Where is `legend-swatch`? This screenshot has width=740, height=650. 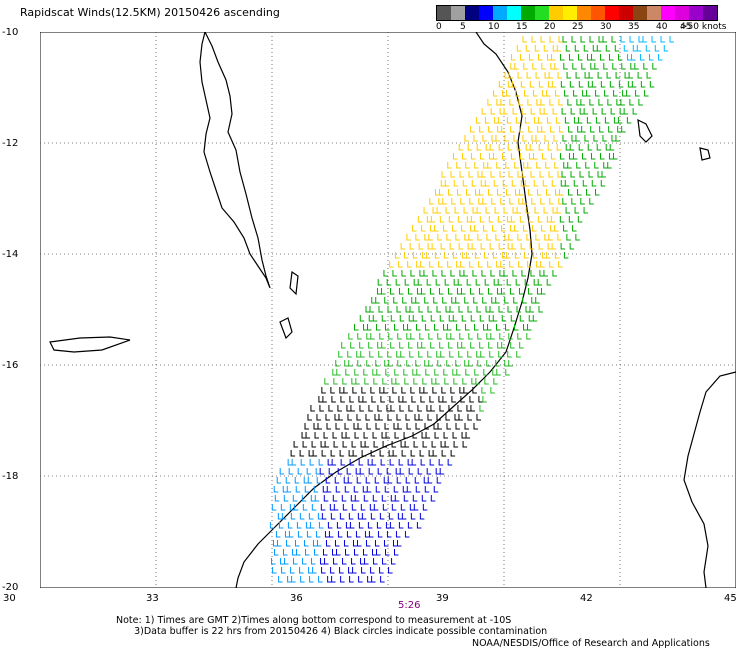
legend-swatch is located at coordinates (528, 13).